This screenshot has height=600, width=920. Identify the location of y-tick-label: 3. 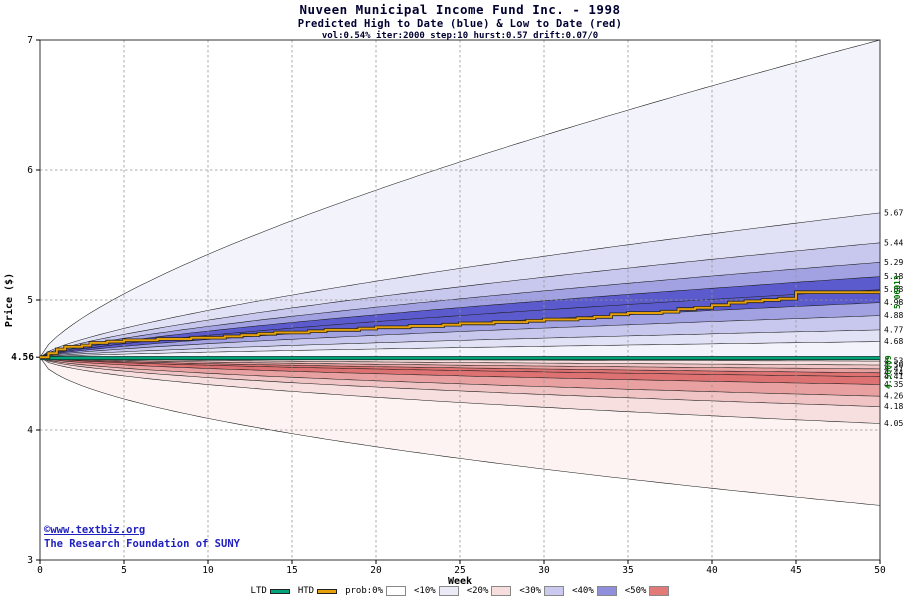
(30, 560).